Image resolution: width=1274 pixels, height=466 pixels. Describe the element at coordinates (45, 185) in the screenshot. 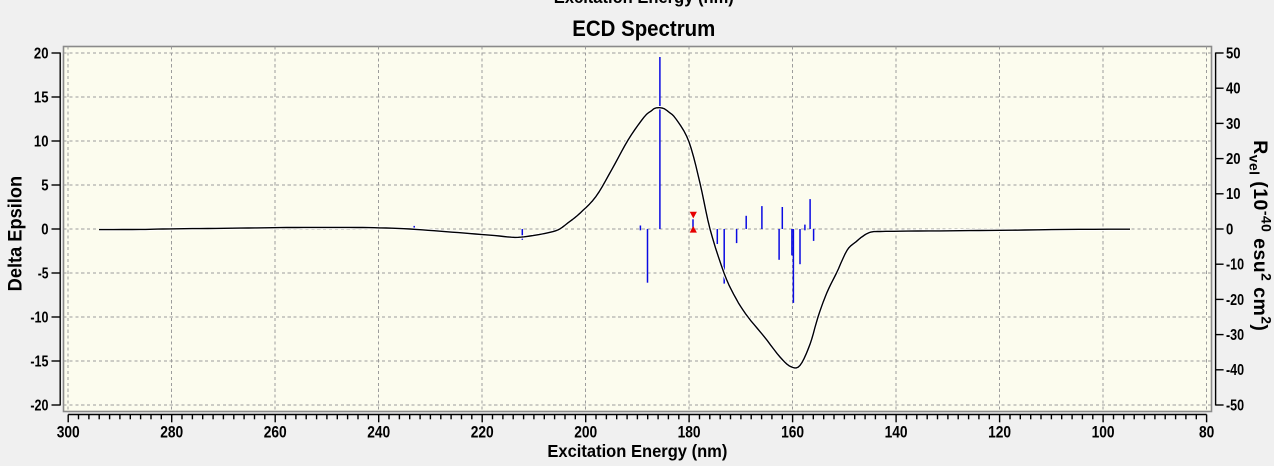

I see `svg-text: 5` at that location.